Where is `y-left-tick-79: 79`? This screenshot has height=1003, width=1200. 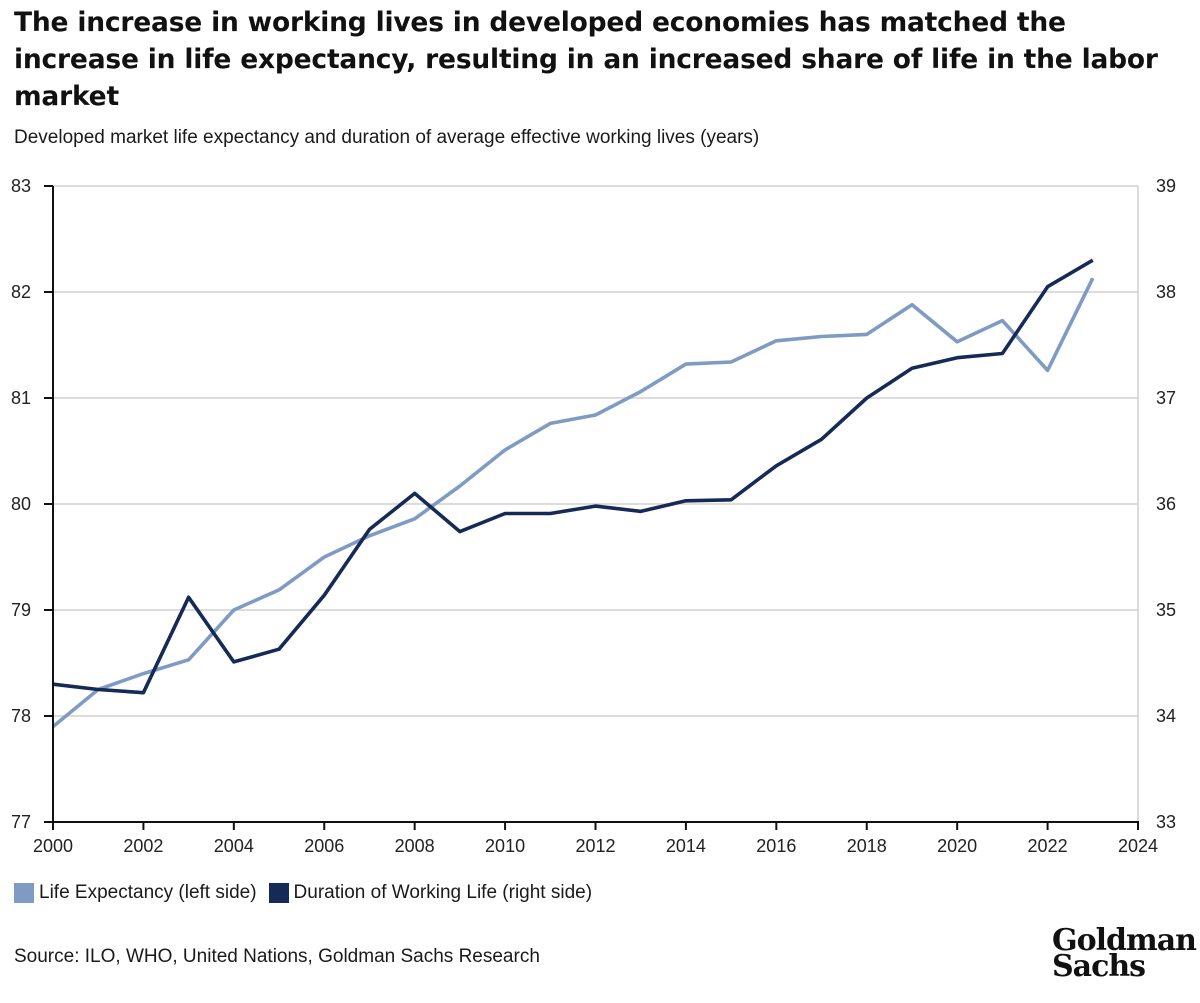 y-left-tick-79: 79 is located at coordinates (21, 610).